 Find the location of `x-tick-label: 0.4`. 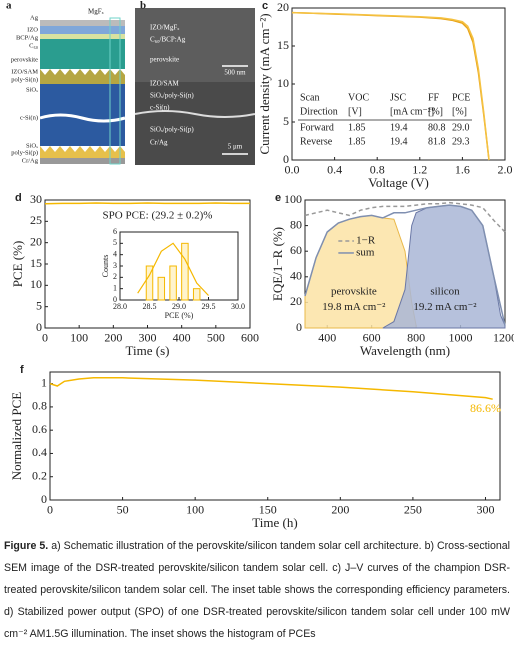

x-tick-label: 0.4 is located at coordinates (334, 170).